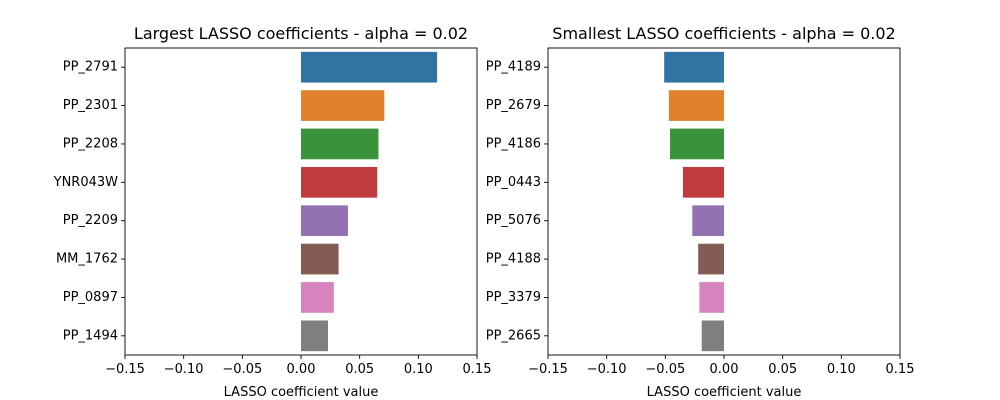  I want to click on y-tick-label: PP_2791, so click(90, 67).